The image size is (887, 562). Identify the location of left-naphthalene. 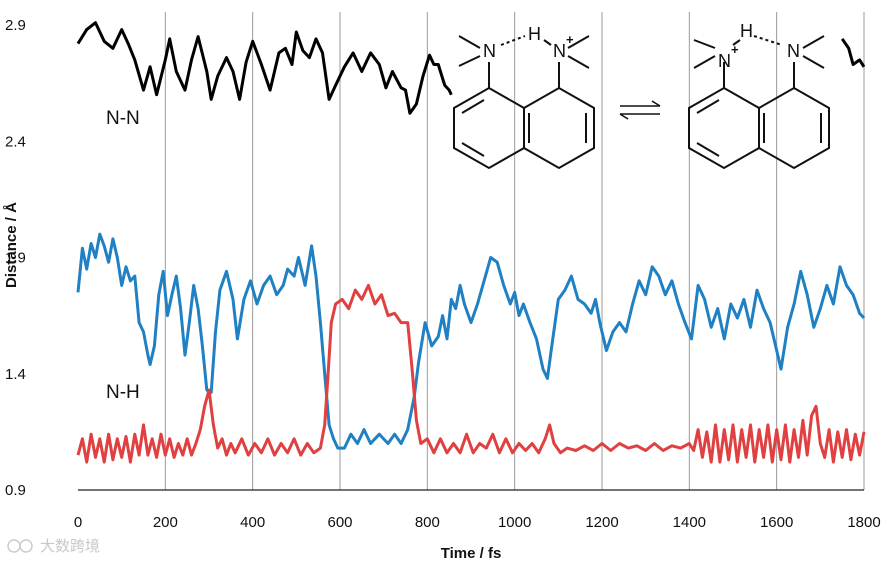
(524, 102).